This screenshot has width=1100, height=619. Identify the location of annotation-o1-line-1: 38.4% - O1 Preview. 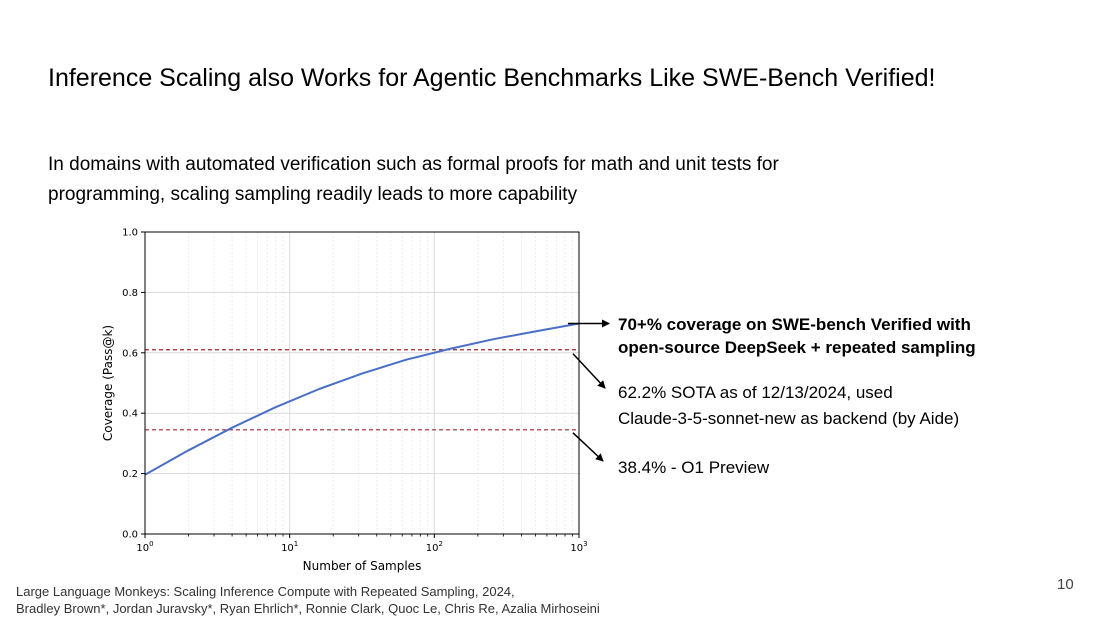
(694, 467).